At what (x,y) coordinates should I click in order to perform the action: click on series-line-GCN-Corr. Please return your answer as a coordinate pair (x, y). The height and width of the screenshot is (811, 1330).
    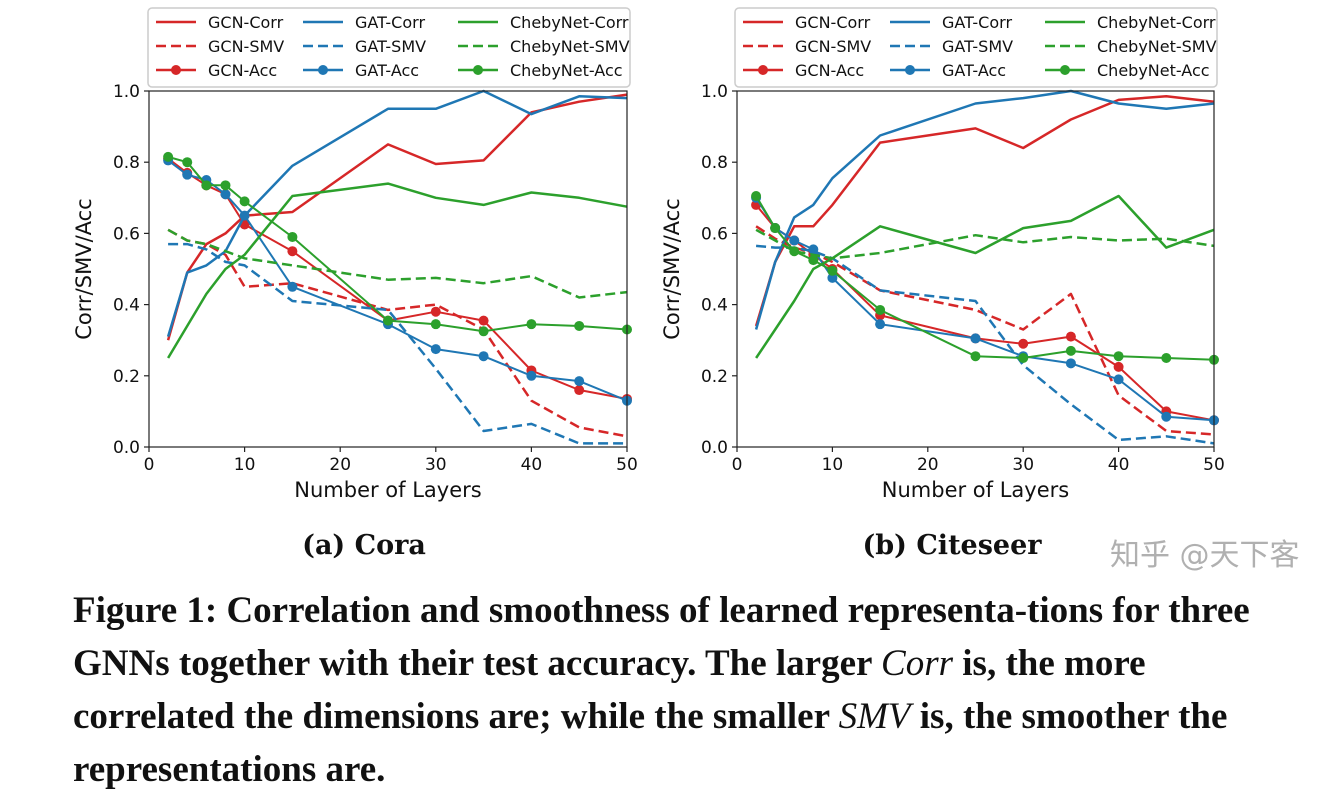
    Looking at the image, I should click on (397, 217).